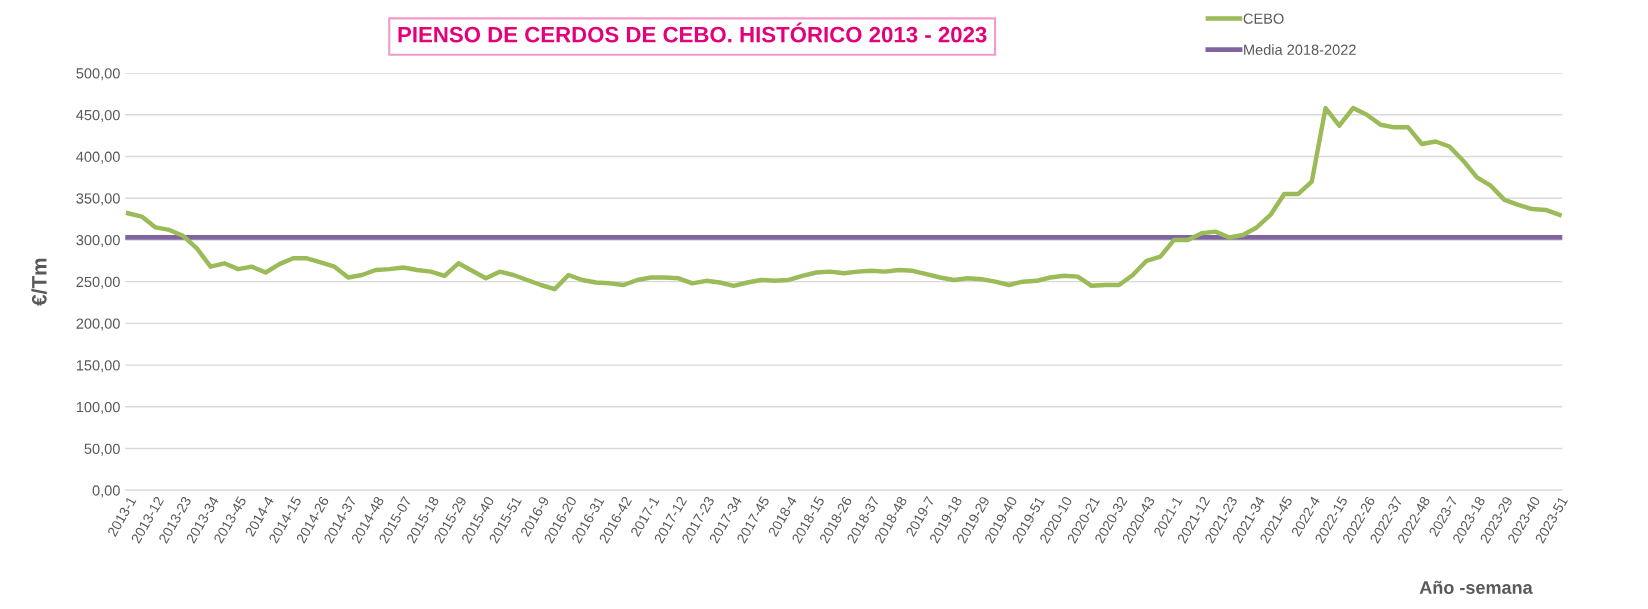 This screenshot has width=1648, height=609. I want to click on y-tick-label: 50,00, so click(102, 449).